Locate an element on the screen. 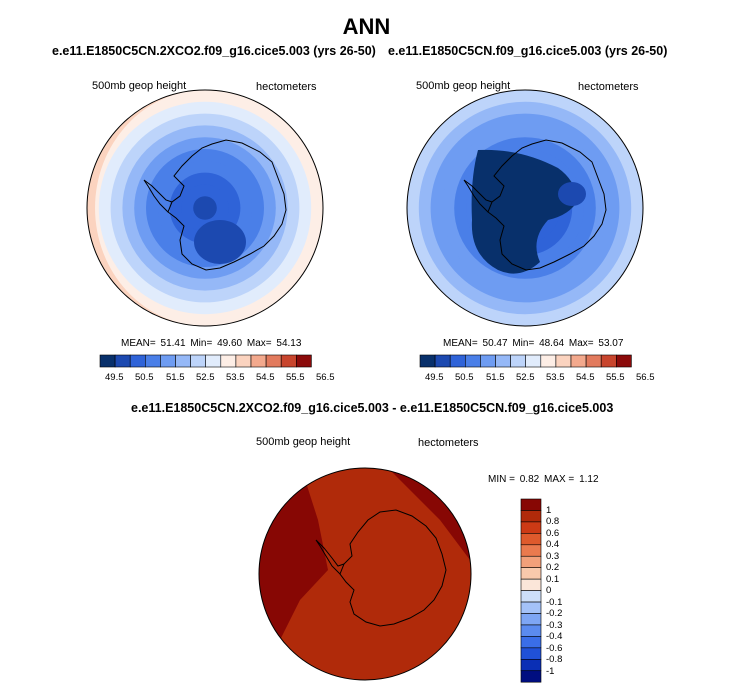 This screenshot has height=686, width=733. panel1-tick: 56.5 is located at coordinates (325, 377).